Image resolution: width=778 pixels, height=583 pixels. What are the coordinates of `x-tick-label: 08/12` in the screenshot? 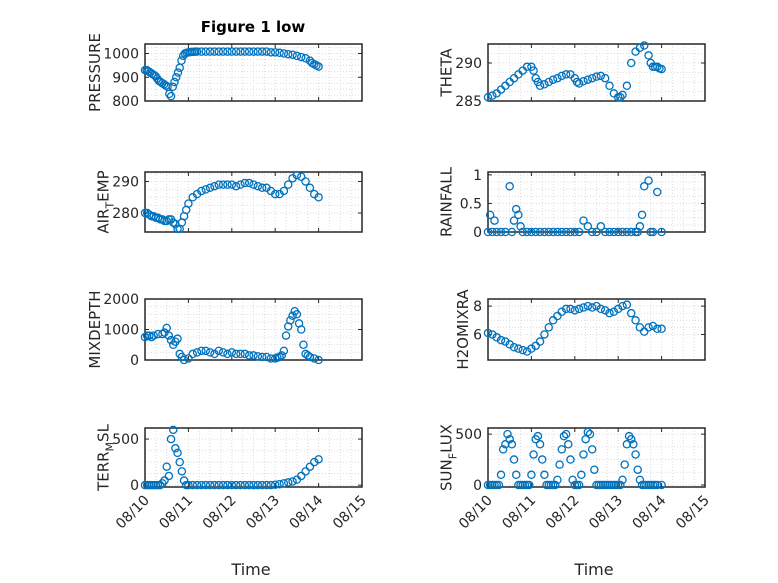 It's located at (563, 513).